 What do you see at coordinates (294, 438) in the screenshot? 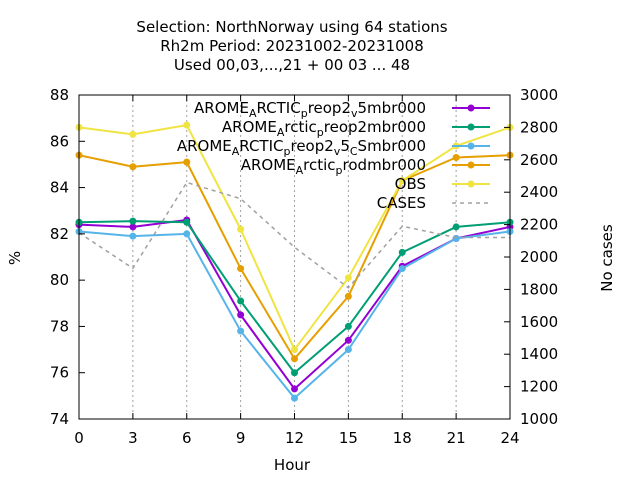
I see `x-tick-label: 12` at bounding box center [294, 438].